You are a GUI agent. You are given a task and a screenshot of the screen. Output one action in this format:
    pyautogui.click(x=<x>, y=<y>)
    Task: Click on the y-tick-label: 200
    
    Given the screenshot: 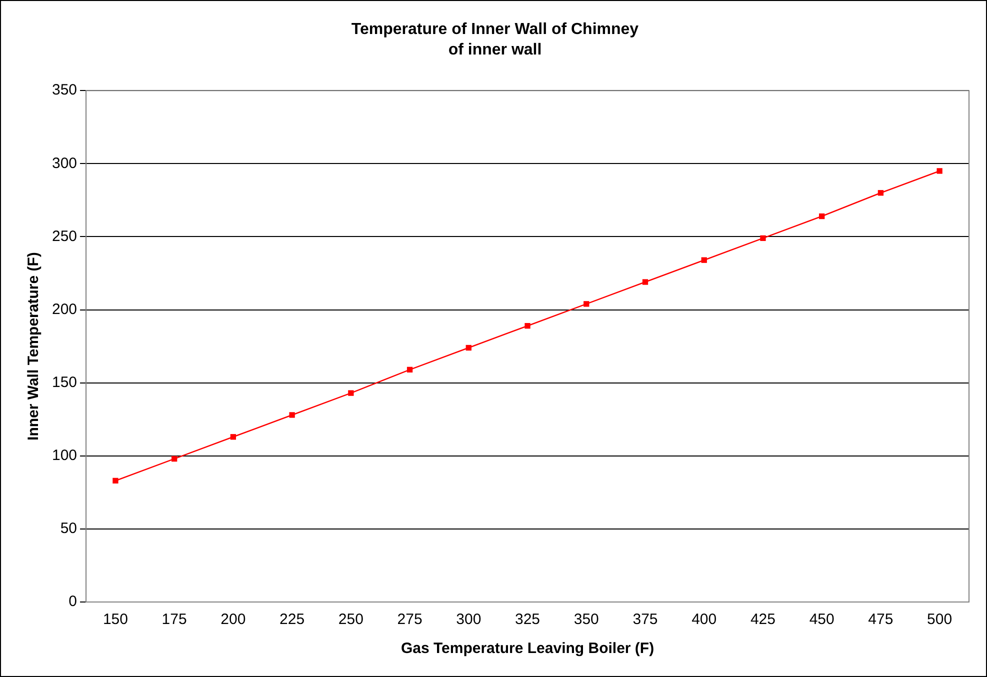 What is the action you would take?
    pyautogui.click(x=65, y=309)
    